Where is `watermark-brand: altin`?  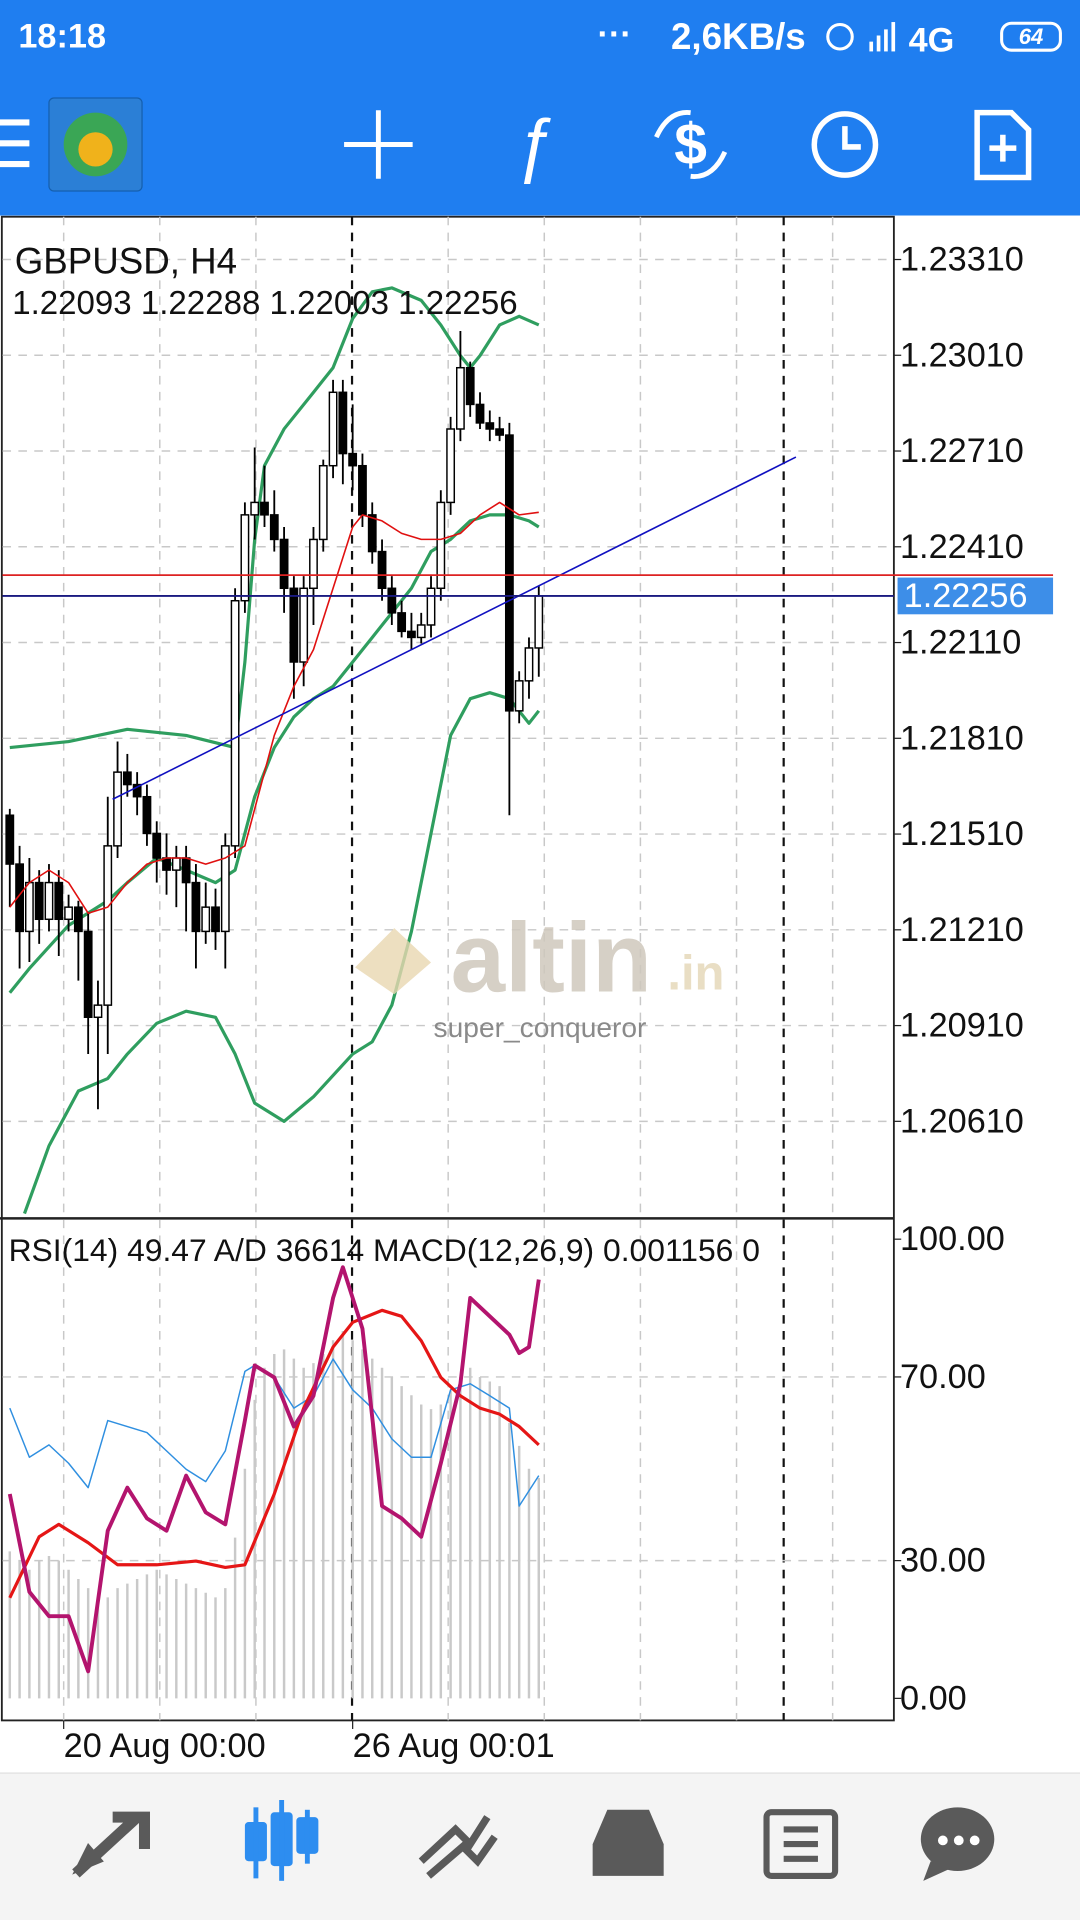
watermark-brand: altin is located at coordinates (551, 958).